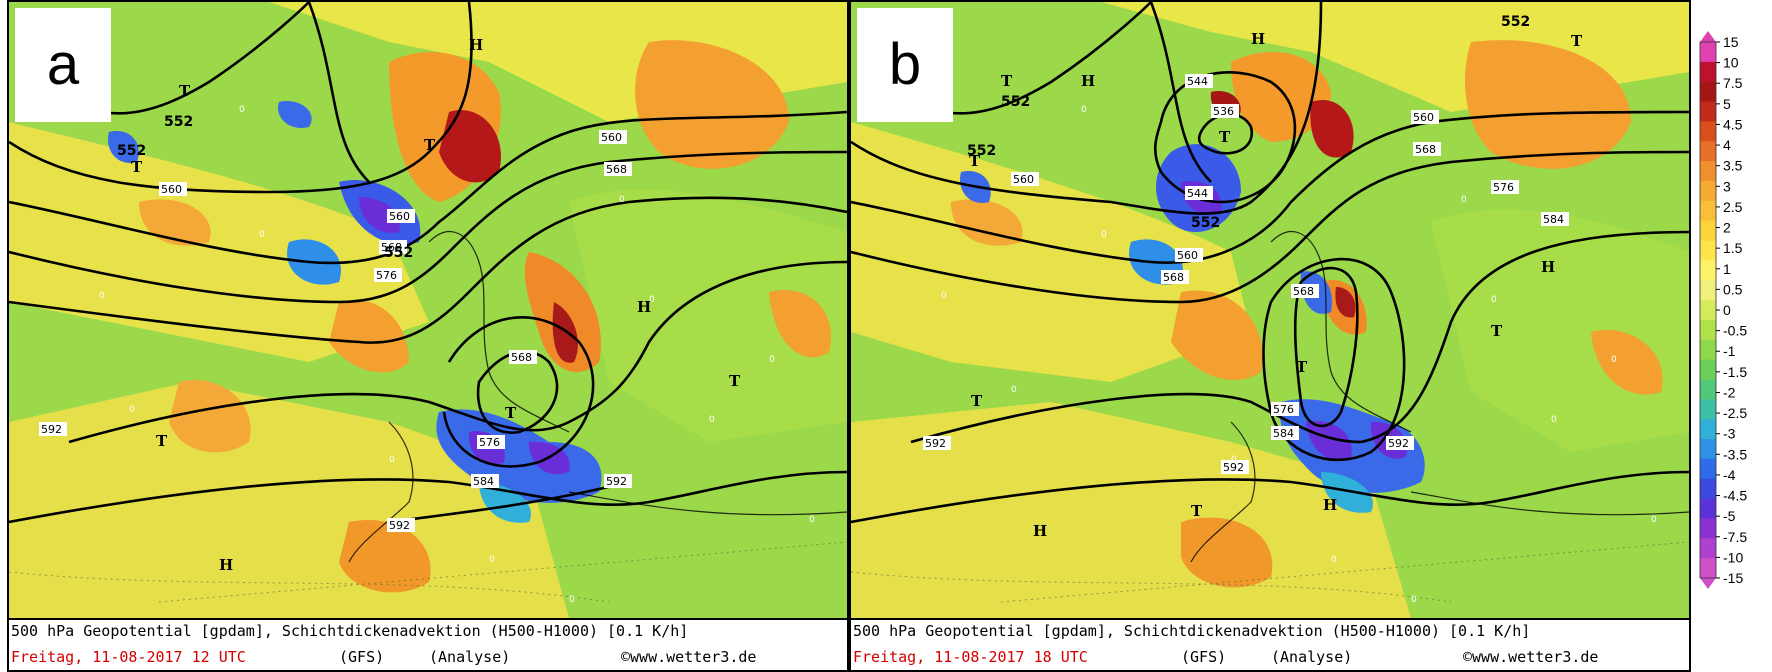 The width and height of the screenshot is (1772, 672). Describe the element at coordinates (1727, 269) in the screenshot. I see `legend-label: 1` at that location.